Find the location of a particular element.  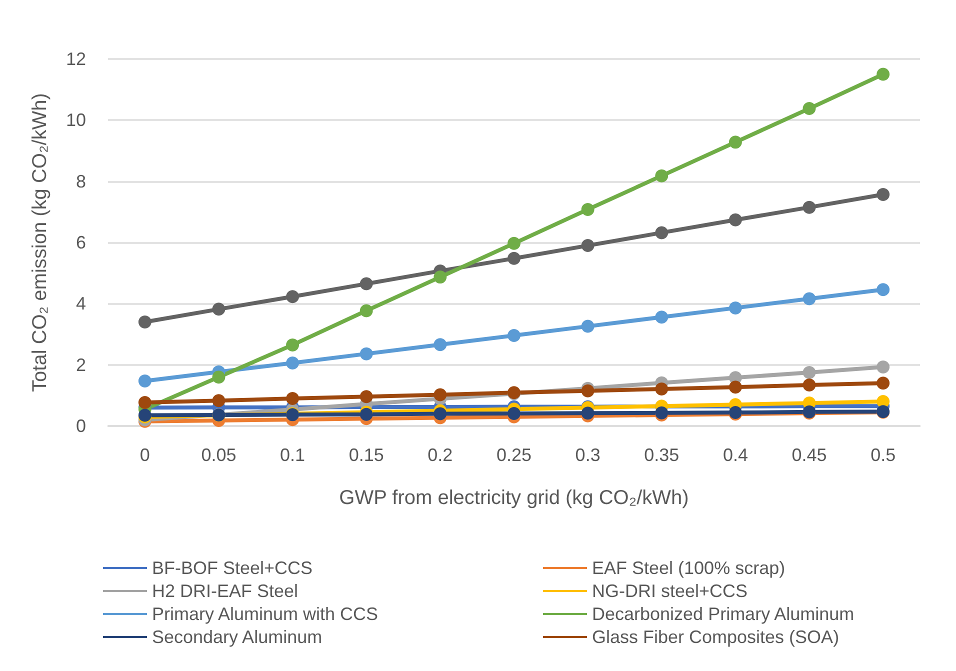

legend-label: EAF Steel (100% scrap) is located at coordinates (689, 568).